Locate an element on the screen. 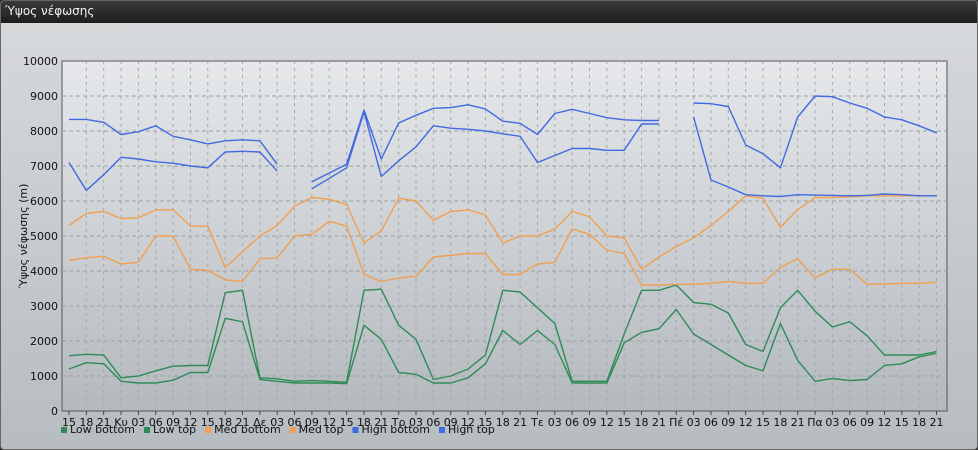  legend-label: High bottom is located at coordinates (395, 429).